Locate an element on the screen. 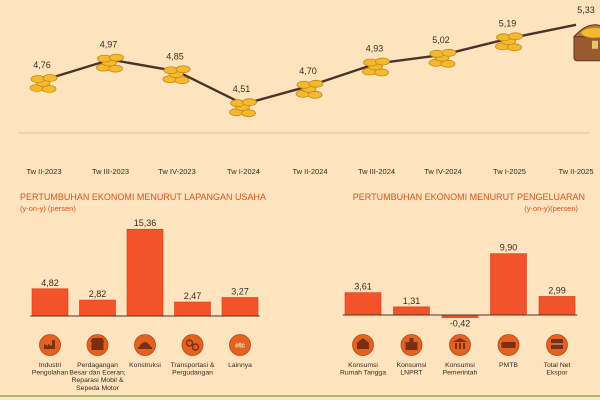 This screenshot has height=400, width=600. category-label: Perdagangan is located at coordinates (97, 365).